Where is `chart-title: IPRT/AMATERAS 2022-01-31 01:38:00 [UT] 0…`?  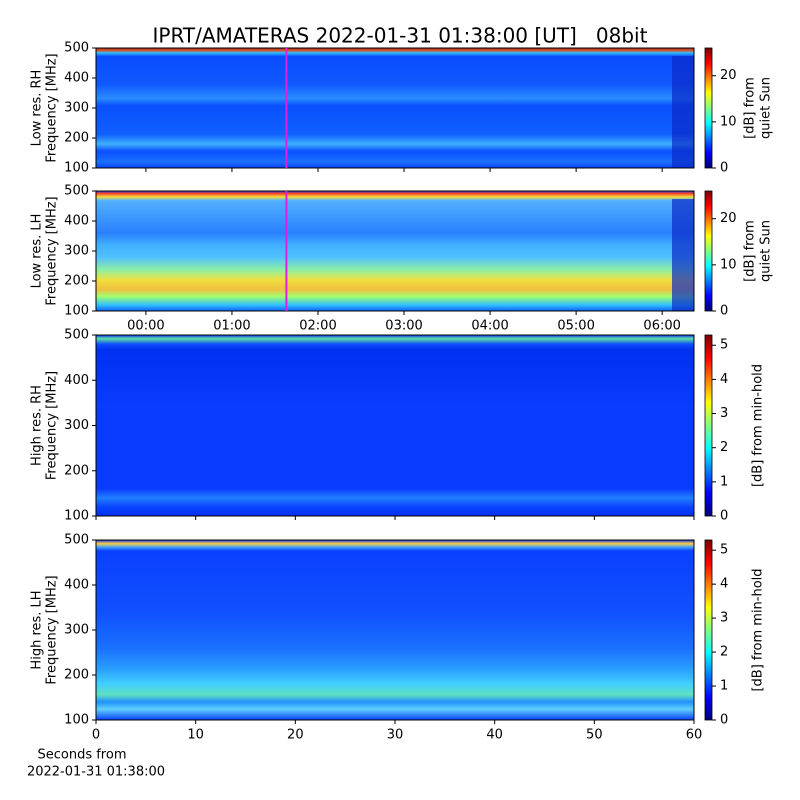
chart-title: IPRT/AMATERAS 2022-01-31 01:38:00 [UT] 0… is located at coordinates (400, 36).